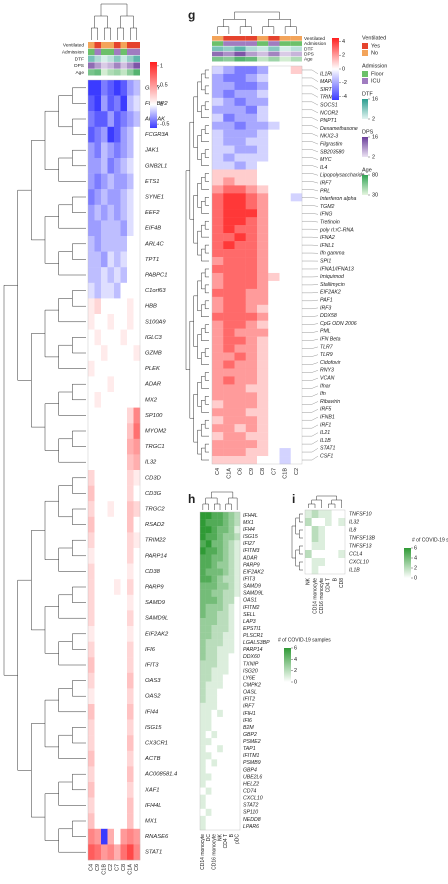 This screenshot has width=448, height=884. I want to click on row-label: LGALS3BP, so click(256, 643).